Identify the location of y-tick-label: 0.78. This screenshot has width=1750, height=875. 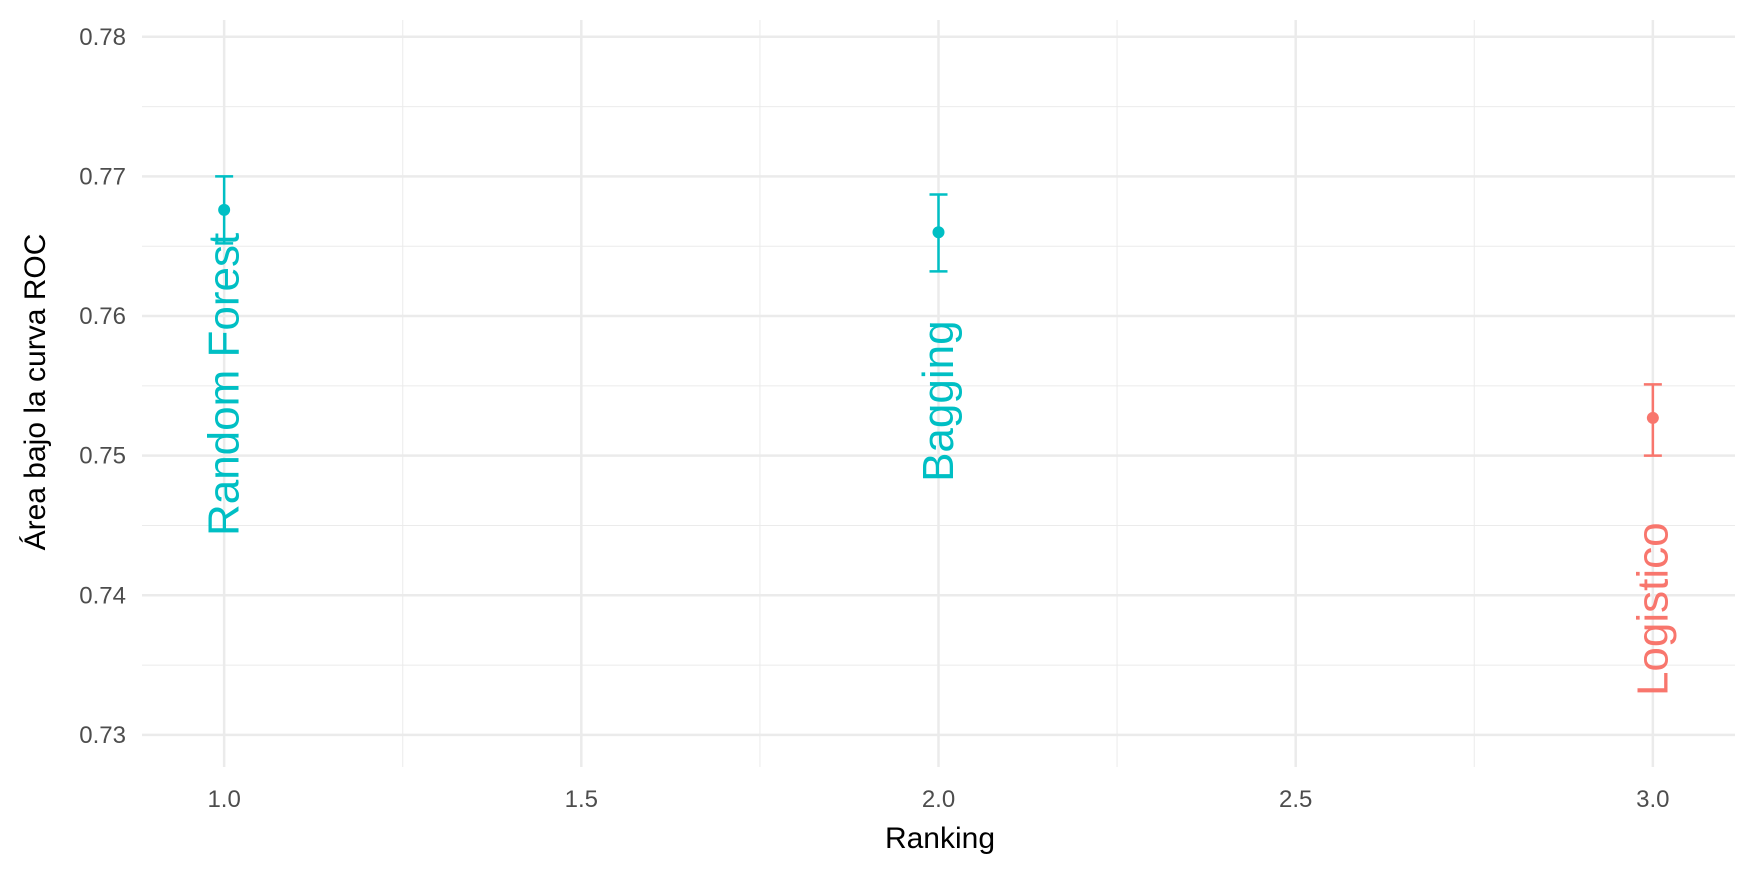
(102, 37).